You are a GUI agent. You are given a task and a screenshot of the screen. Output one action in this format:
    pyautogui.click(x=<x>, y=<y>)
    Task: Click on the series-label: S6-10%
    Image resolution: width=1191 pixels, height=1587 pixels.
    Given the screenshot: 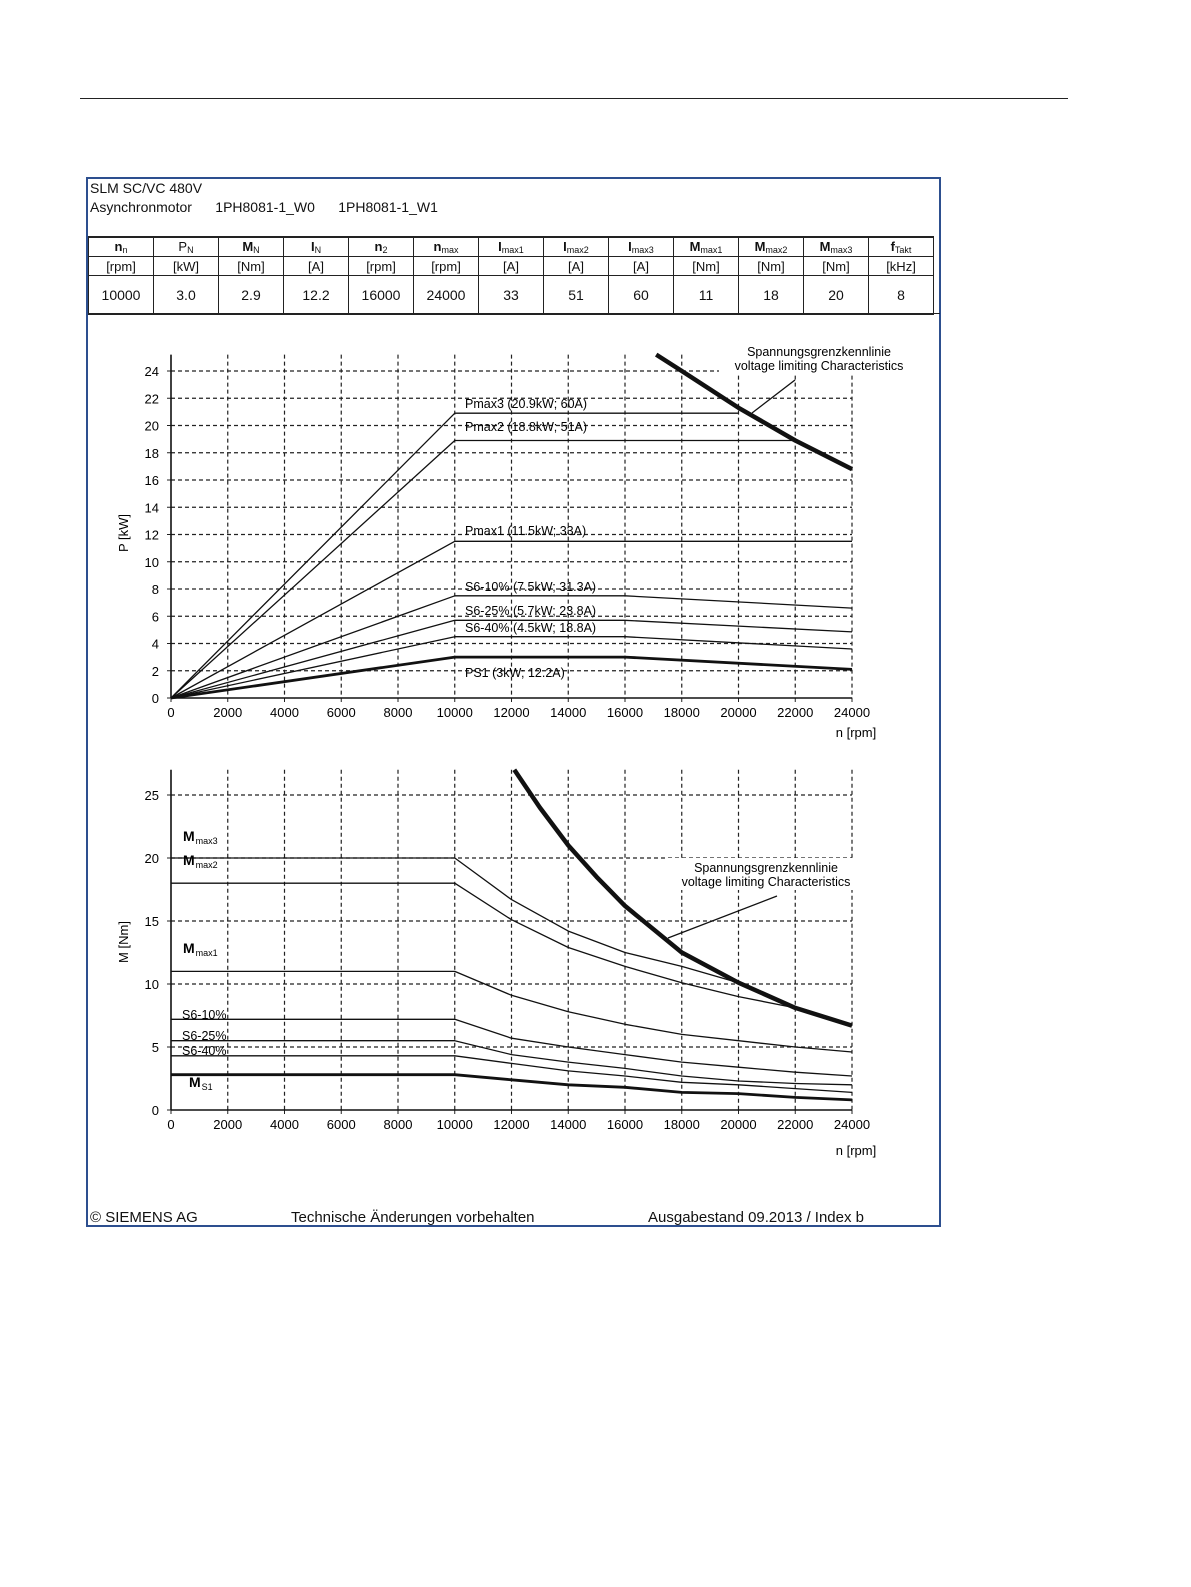 What is the action you would take?
    pyautogui.click(x=204, y=1015)
    